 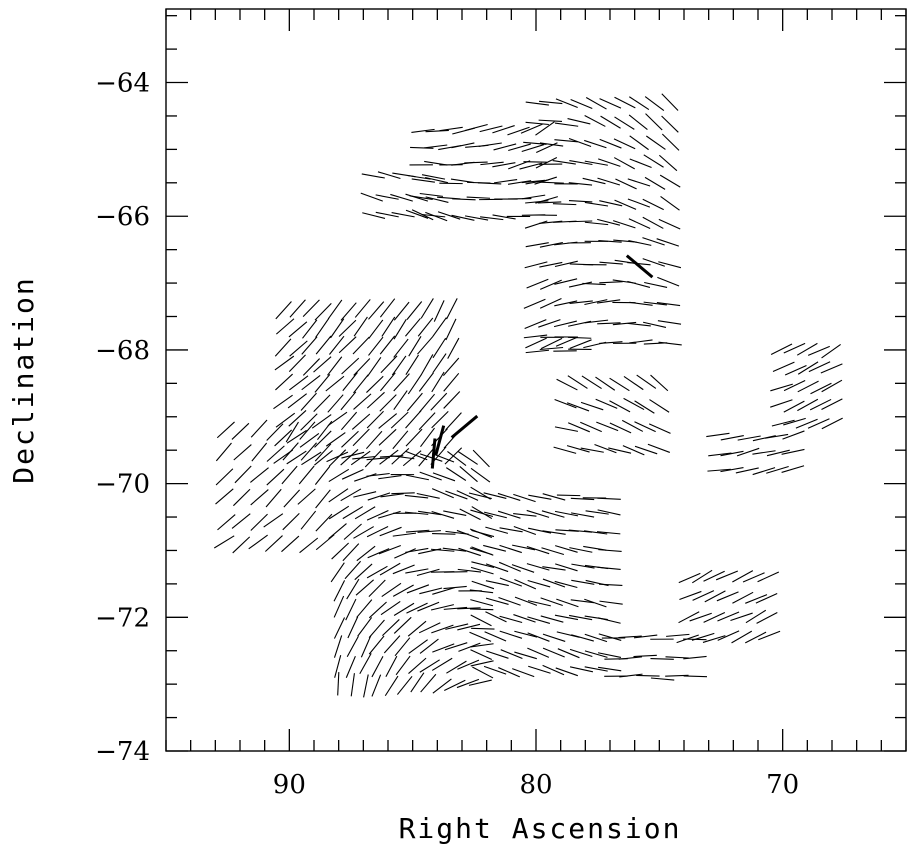 What do you see at coordinates (122, 351) in the screenshot?
I see `y-tick-label: −68` at bounding box center [122, 351].